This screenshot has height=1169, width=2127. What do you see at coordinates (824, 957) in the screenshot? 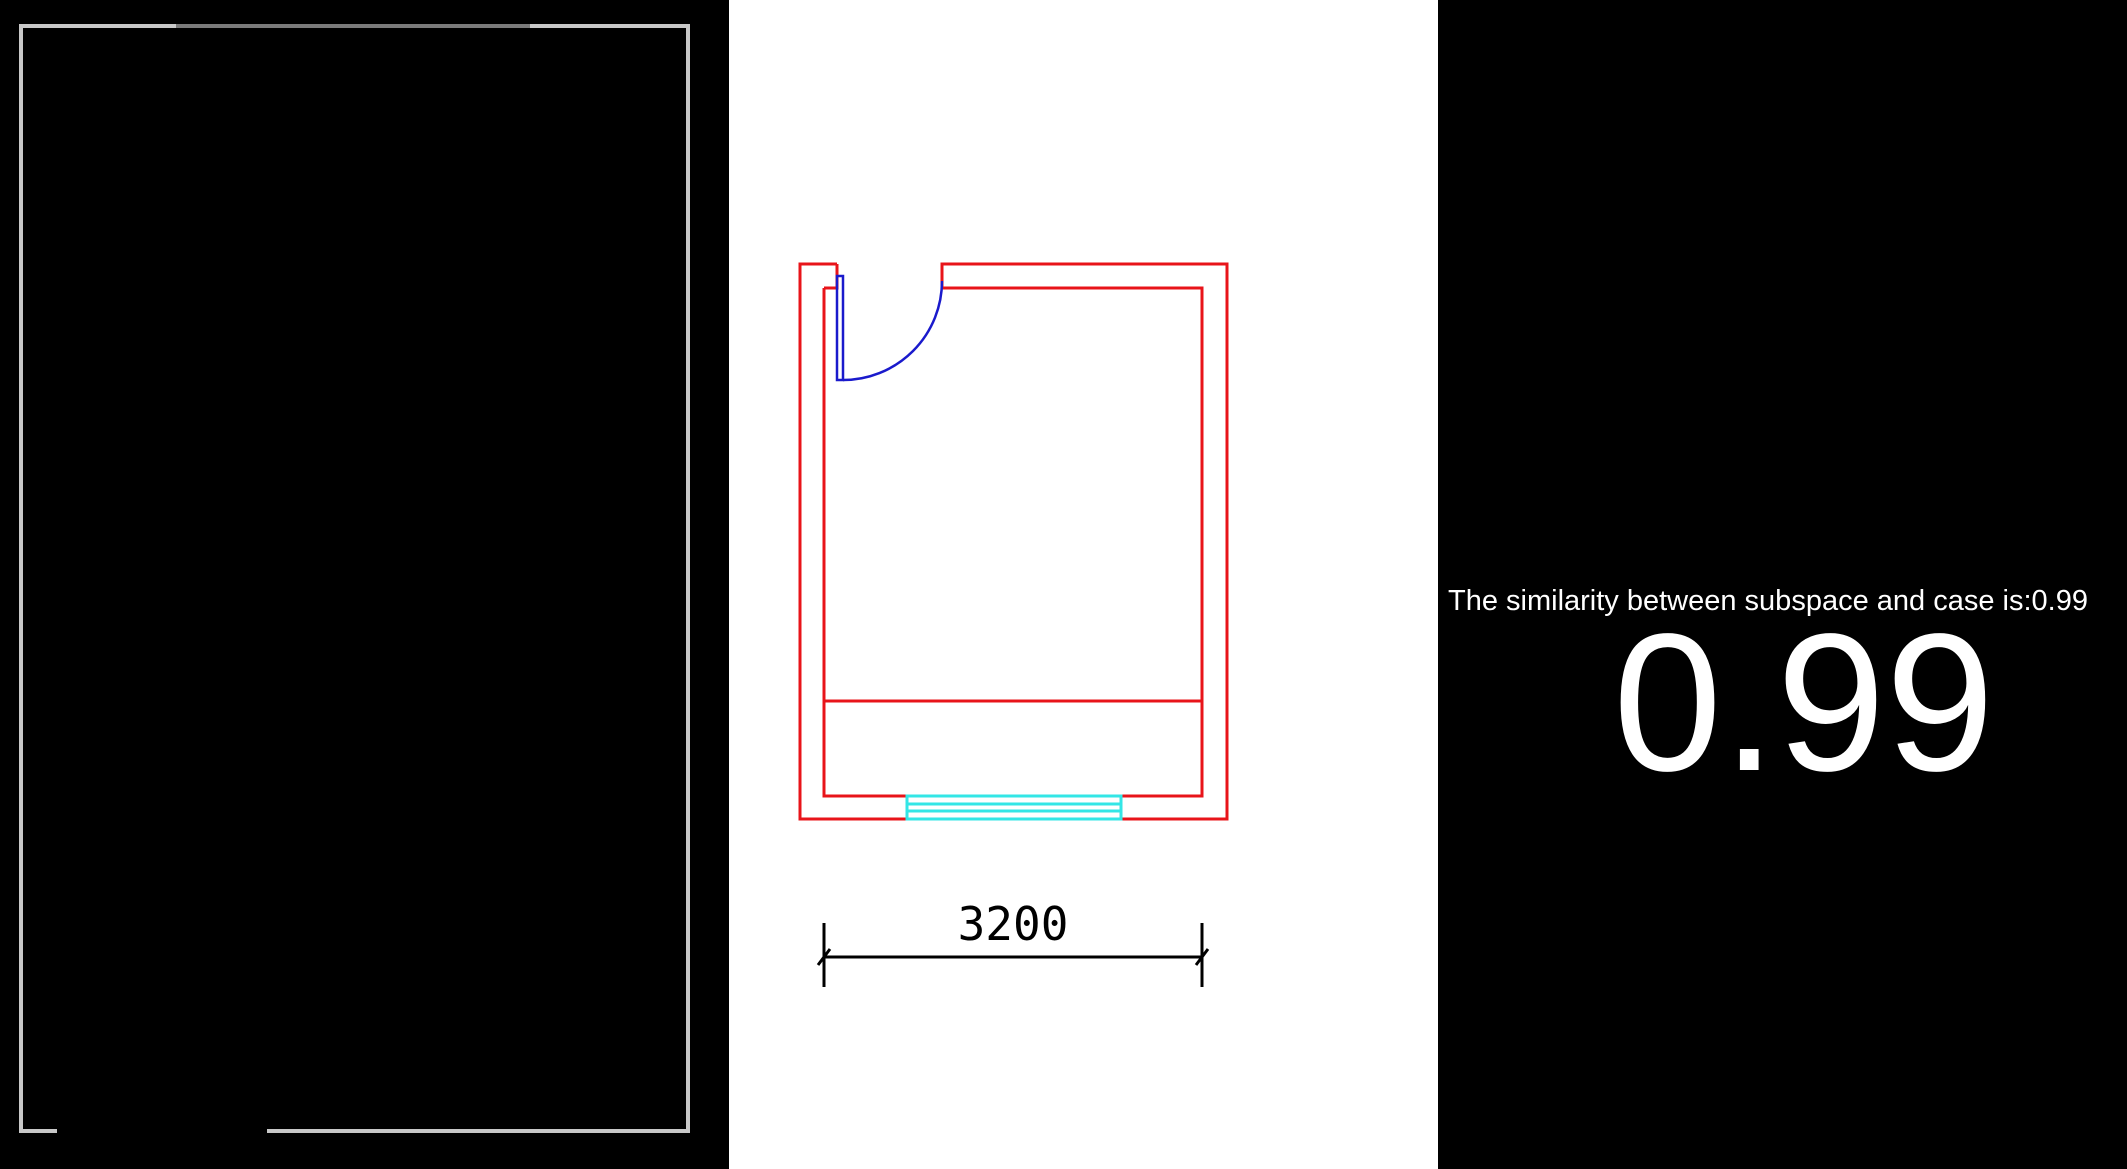
I see `dimension-tick-left` at bounding box center [824, 957].